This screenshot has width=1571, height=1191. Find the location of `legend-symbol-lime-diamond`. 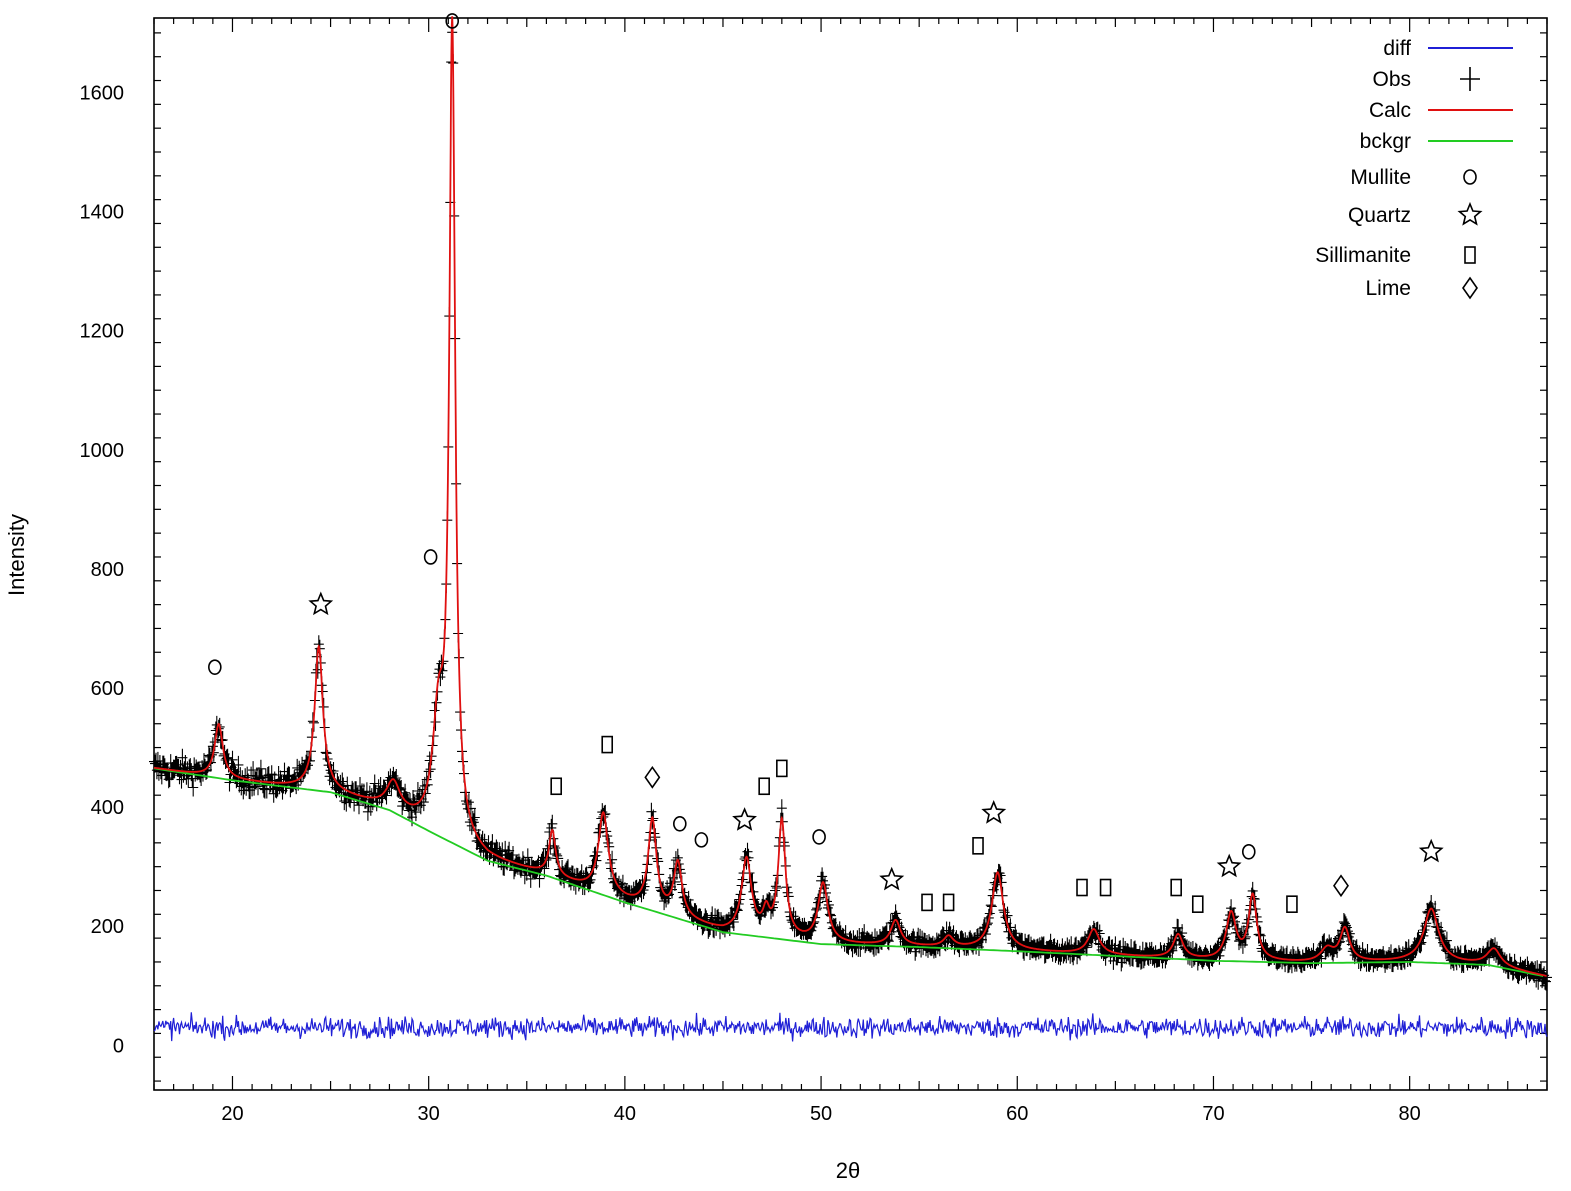

legend-symbol-lime-diamond is located at coordinates (1470, 288).